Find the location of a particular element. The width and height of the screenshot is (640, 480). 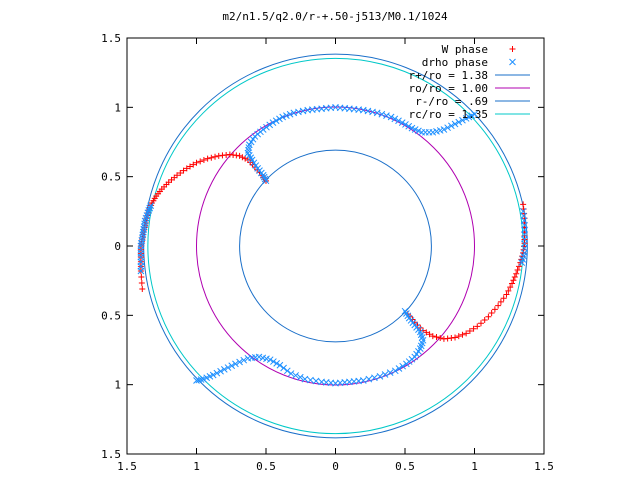

x-tick-label: 0.5 is located at coordinates (266, 466).